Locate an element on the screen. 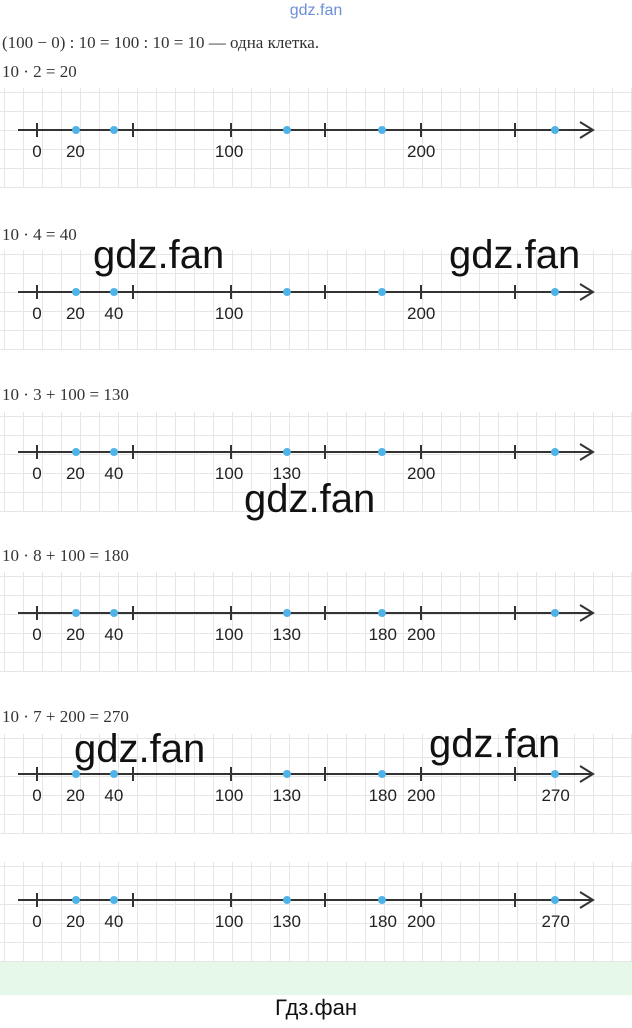 The image size is (632, 1028). number-line-panel: 0 20 40 100 130 180 200 is located at coordinates (316, 622).